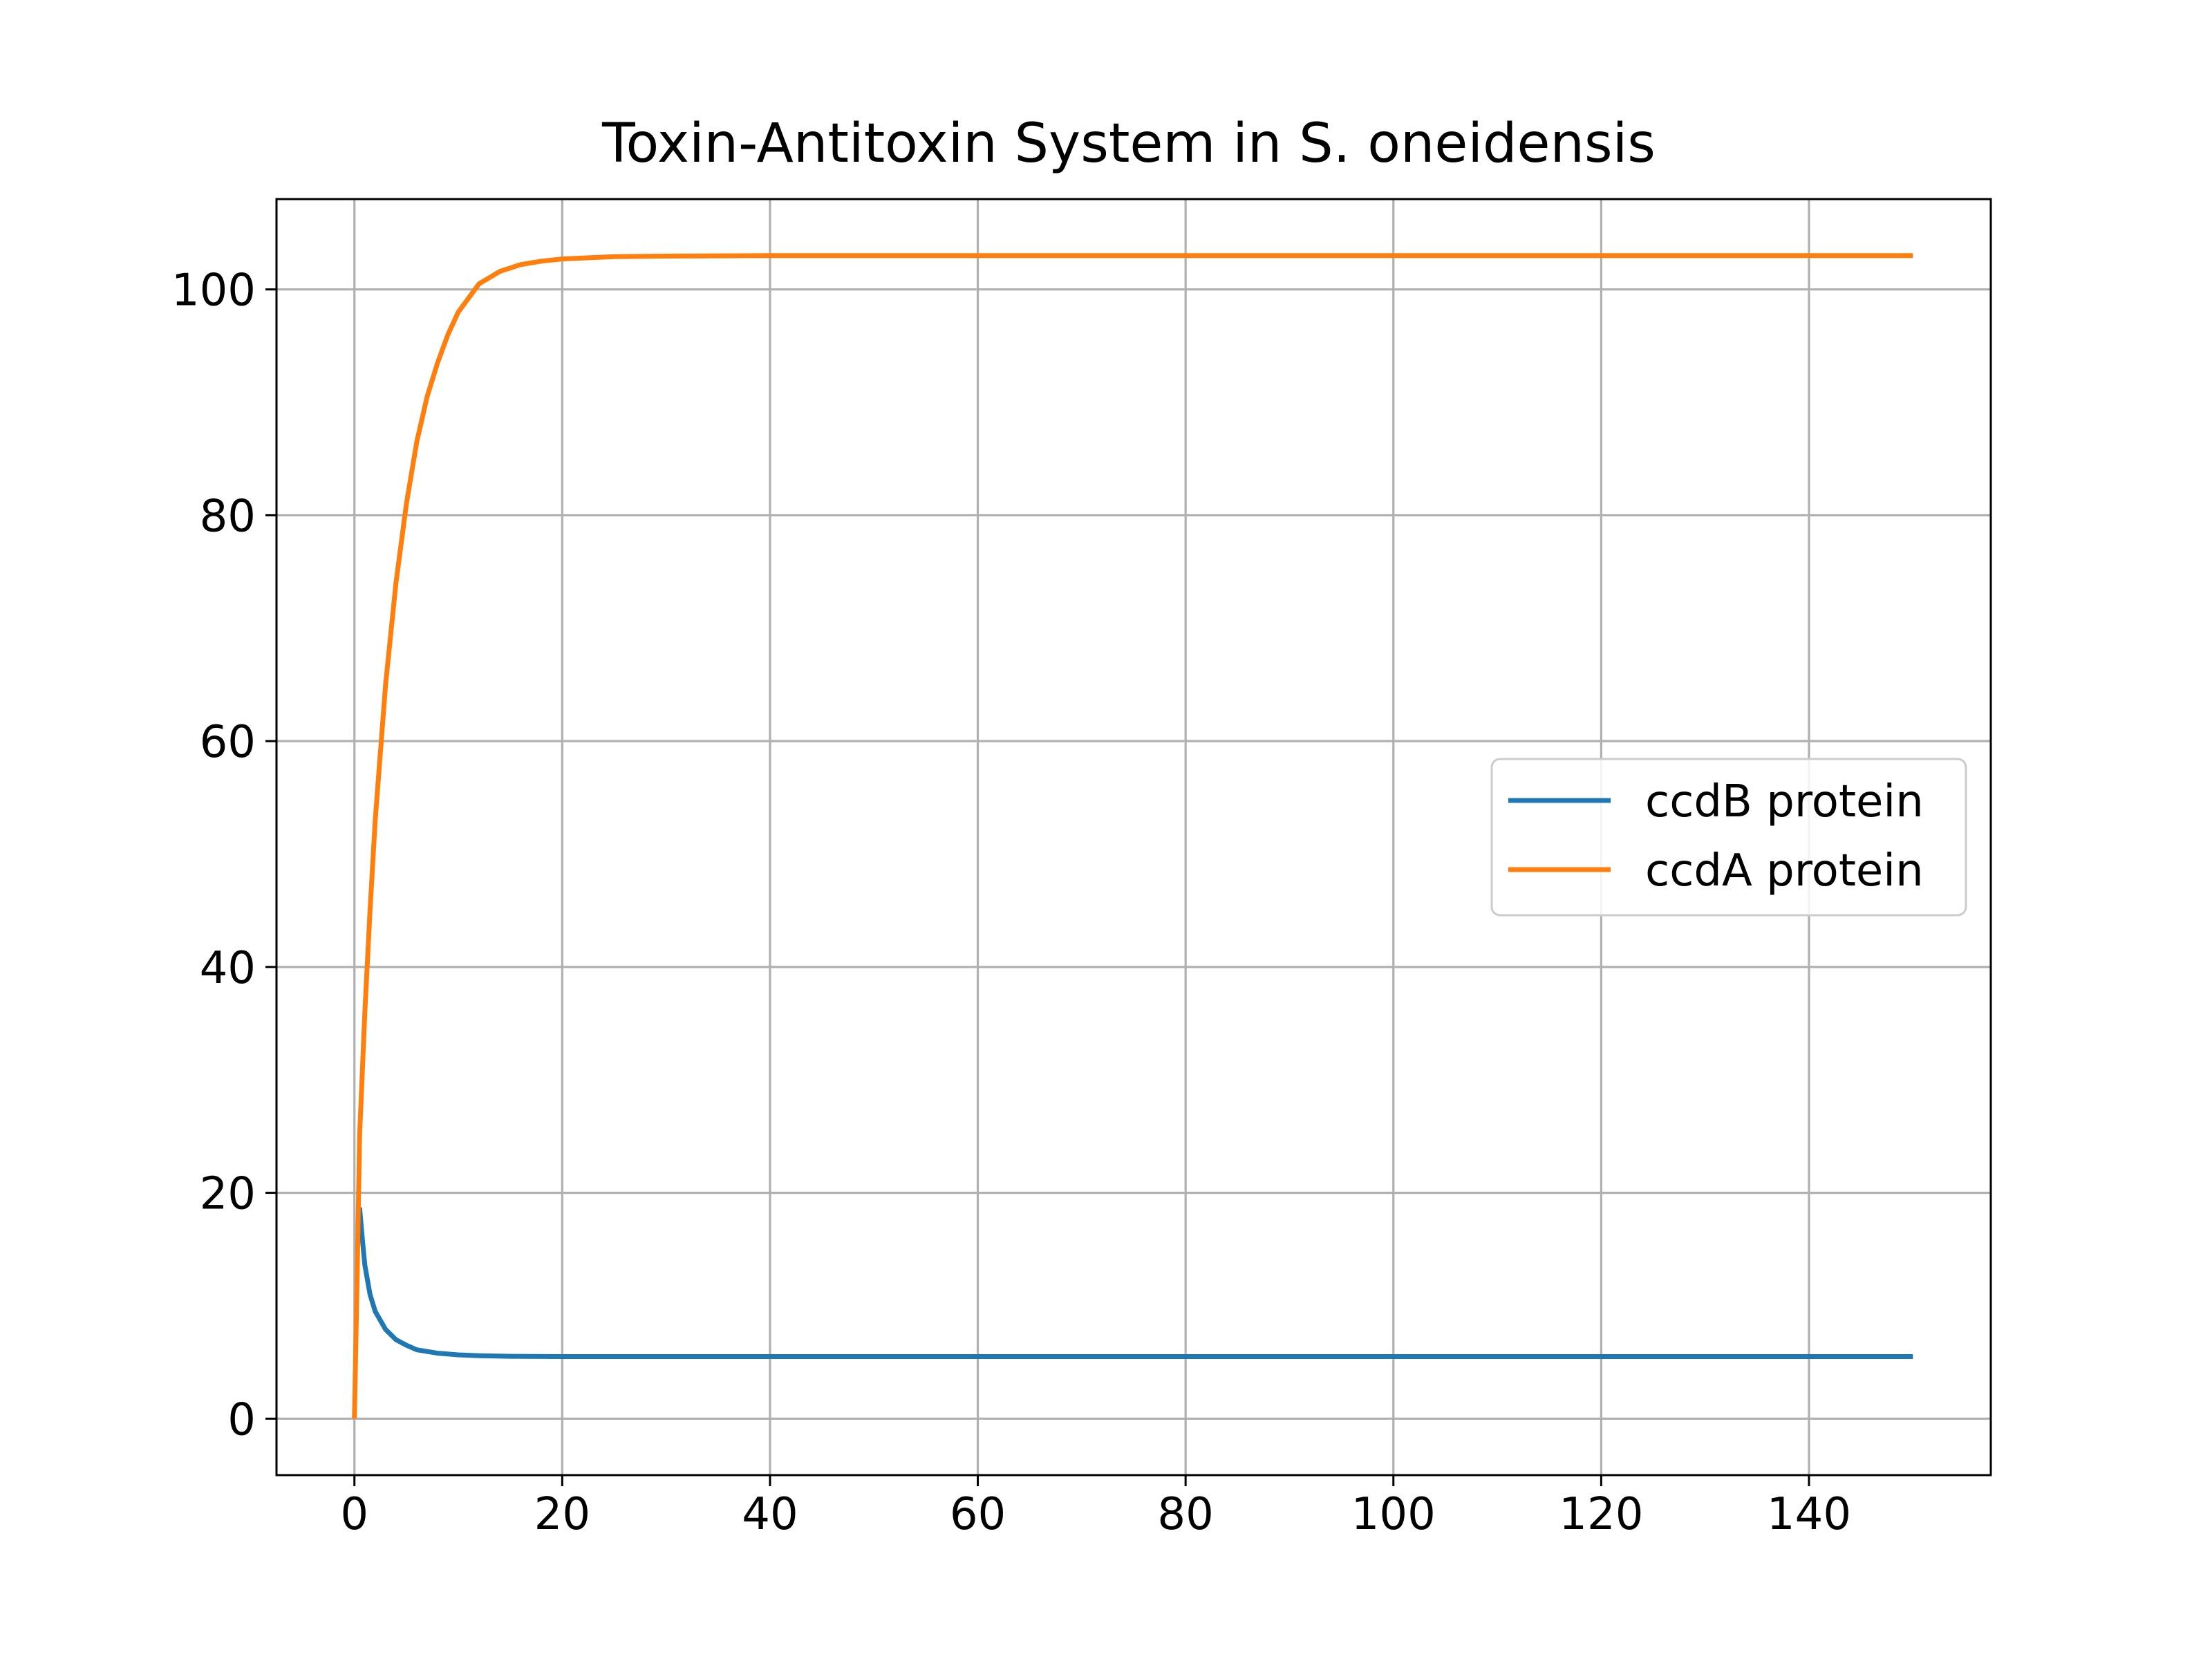  I want to click on y-tick-label: 60, so click(228, 742).